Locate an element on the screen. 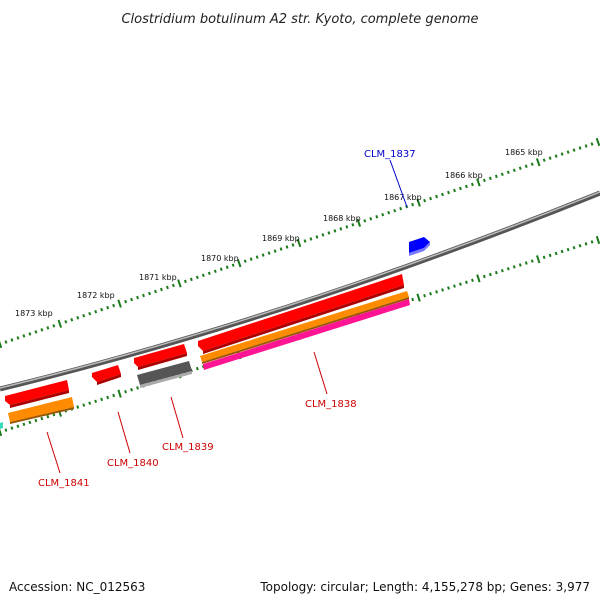 The width and height of the screenshot is (600, 600). gene-label-clm-1837: CLM_1837 is located at coordinates (390, 154).